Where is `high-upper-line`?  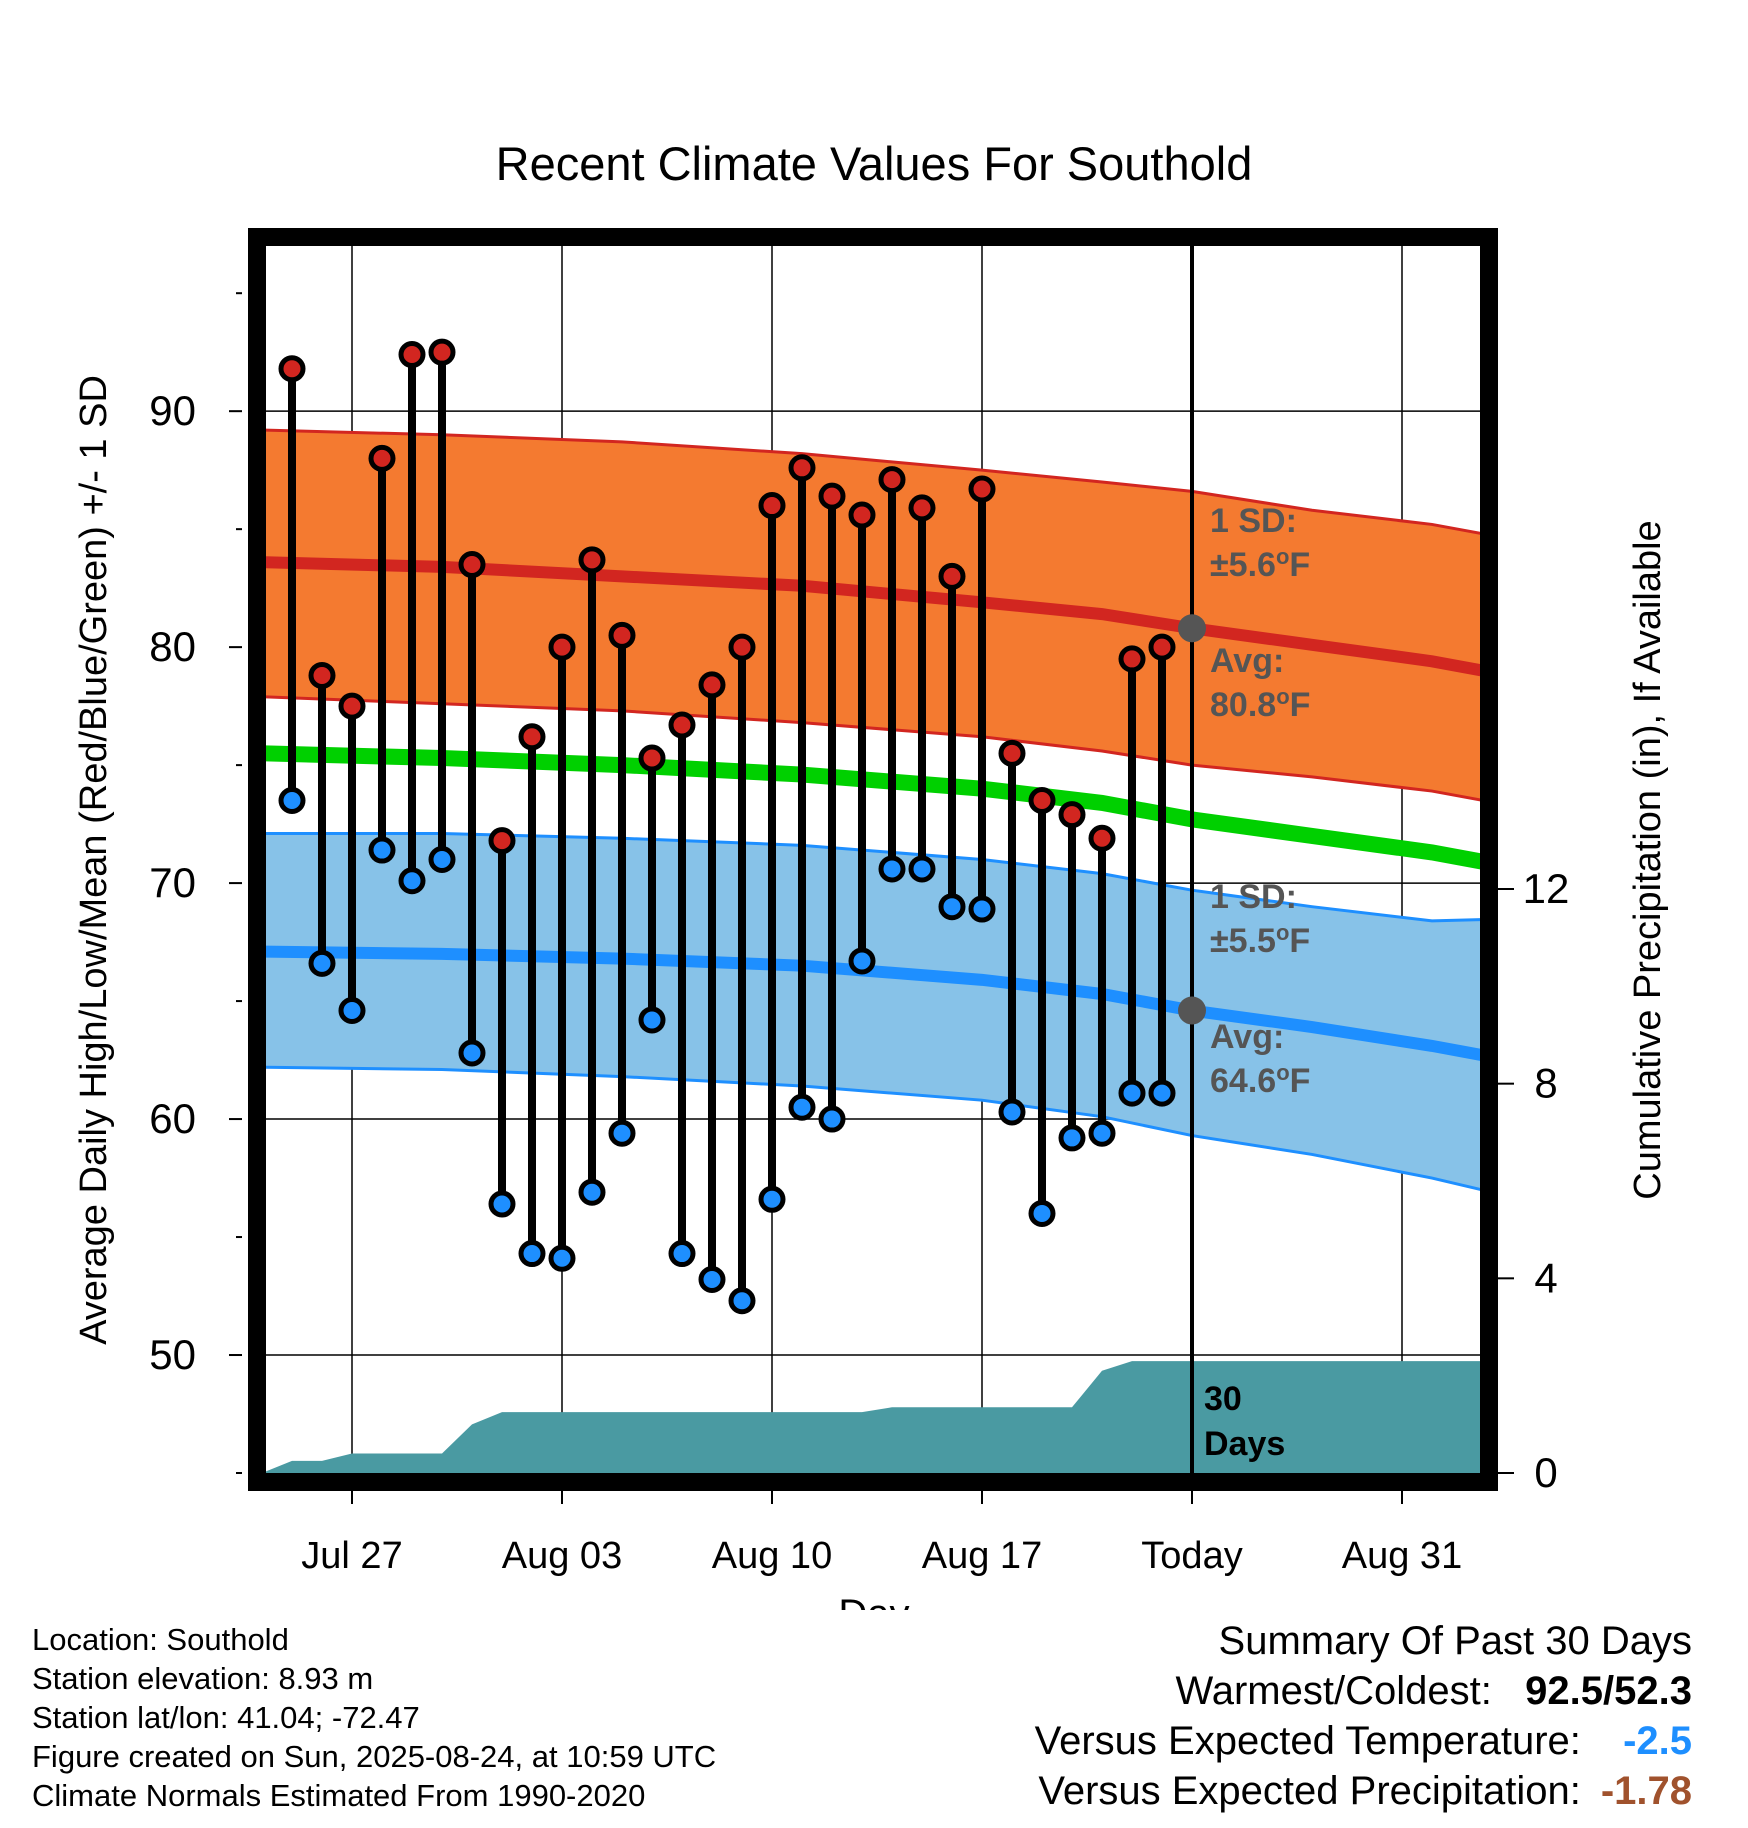 high-upper-line is located at coordinates (873, 481).